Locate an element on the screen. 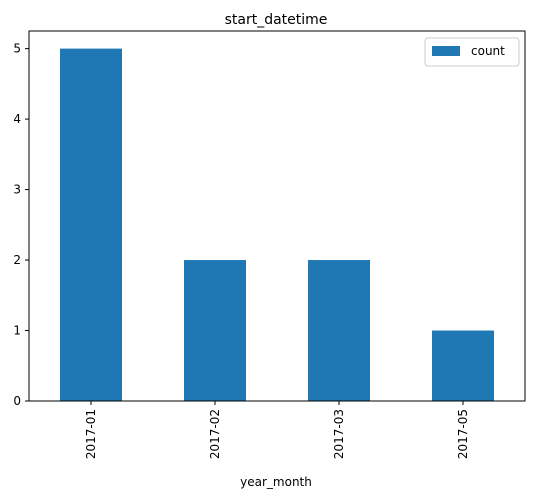 This screenshot has height=502, width=534. x-tick-label: 2017-01 is located at coordinates (91, 434).